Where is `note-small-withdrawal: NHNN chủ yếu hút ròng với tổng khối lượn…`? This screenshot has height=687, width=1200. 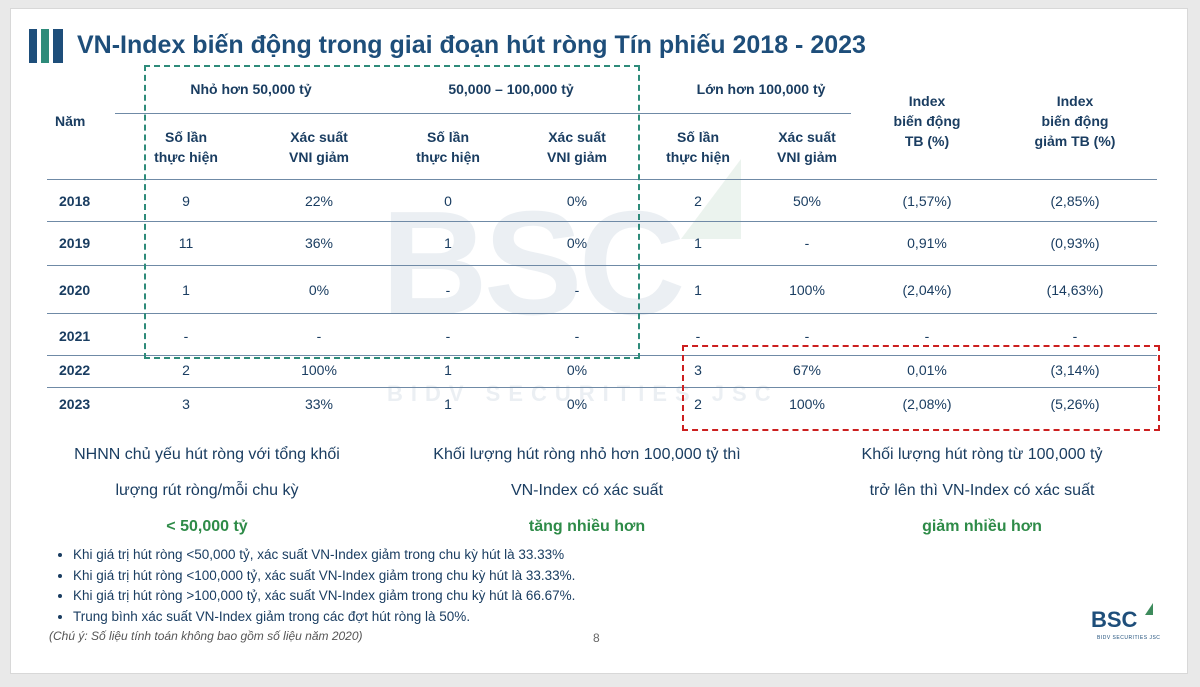 note-small-withdrawal: NHNN chủ yếu hút ròng với tổng khối lượn… is located at coordinates (207, 490).